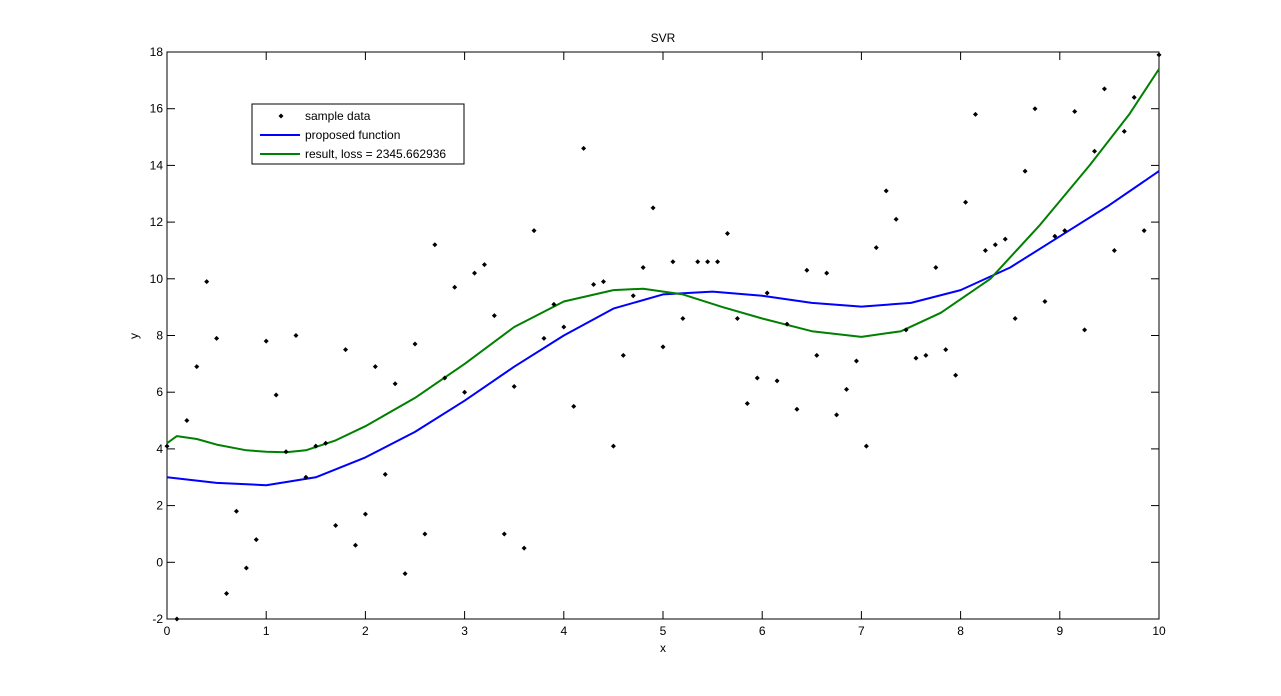 The image size is (1281, 696). What do you see at coordinates (157, 52) in the screenshot?
I see `y-tick-label: 18` at bounding box center [157, 52].